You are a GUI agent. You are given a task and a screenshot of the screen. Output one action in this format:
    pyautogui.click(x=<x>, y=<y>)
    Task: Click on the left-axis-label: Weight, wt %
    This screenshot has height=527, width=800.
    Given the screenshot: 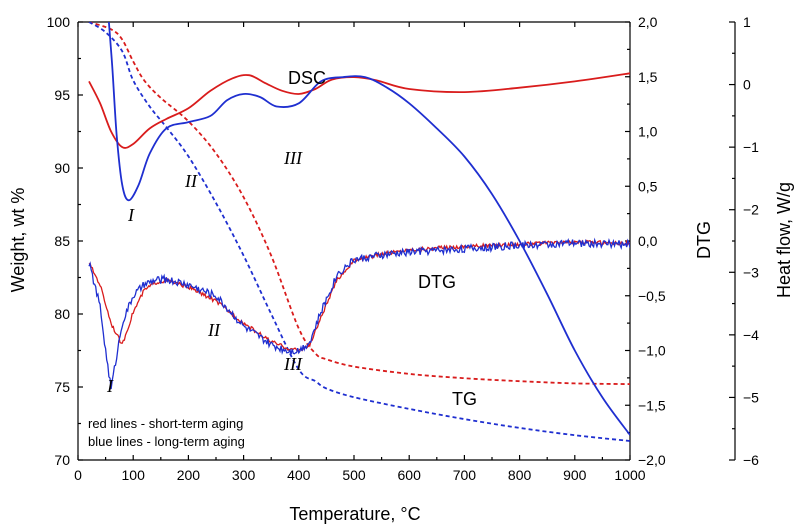 What is the action you would take?
    pyautogui.click(x=18, y=240)
    